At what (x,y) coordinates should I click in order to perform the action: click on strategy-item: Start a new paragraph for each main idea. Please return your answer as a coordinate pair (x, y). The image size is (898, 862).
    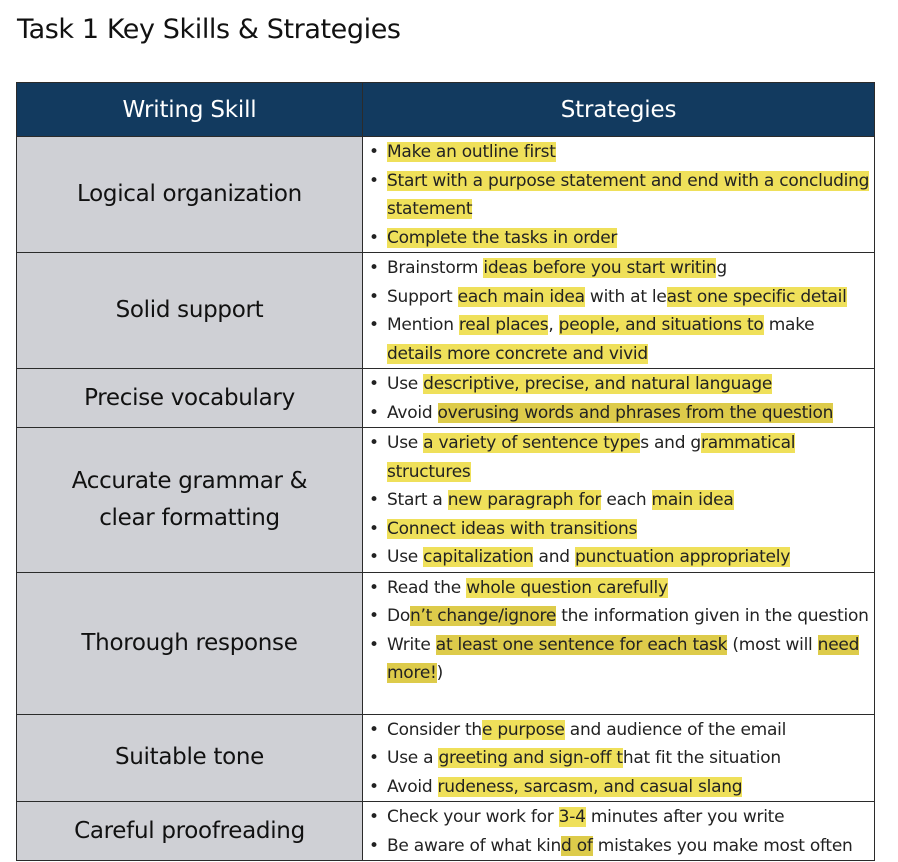
    Looking at the image, I should click on (619, 500).